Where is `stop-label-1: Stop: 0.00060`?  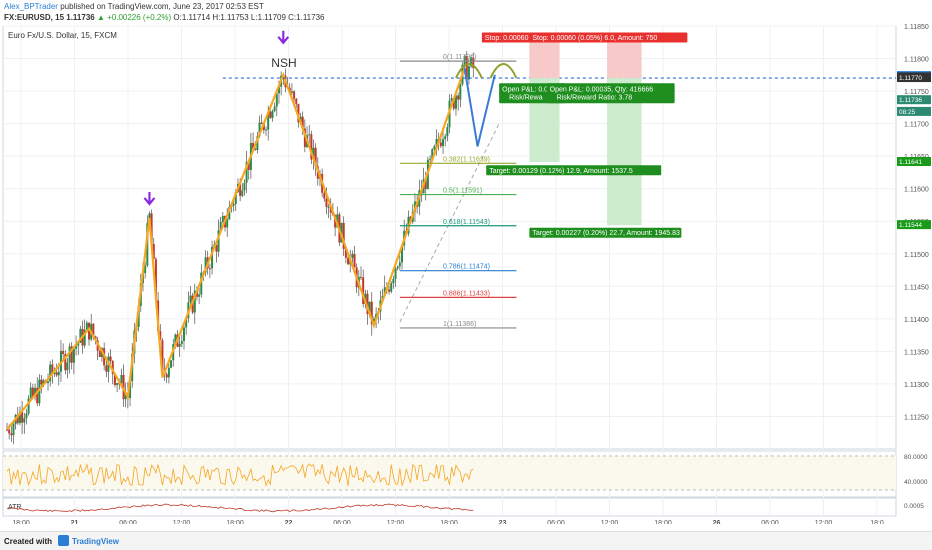 stop-label-1: Stop: 0.00060 is located at coordinates (507, 38).